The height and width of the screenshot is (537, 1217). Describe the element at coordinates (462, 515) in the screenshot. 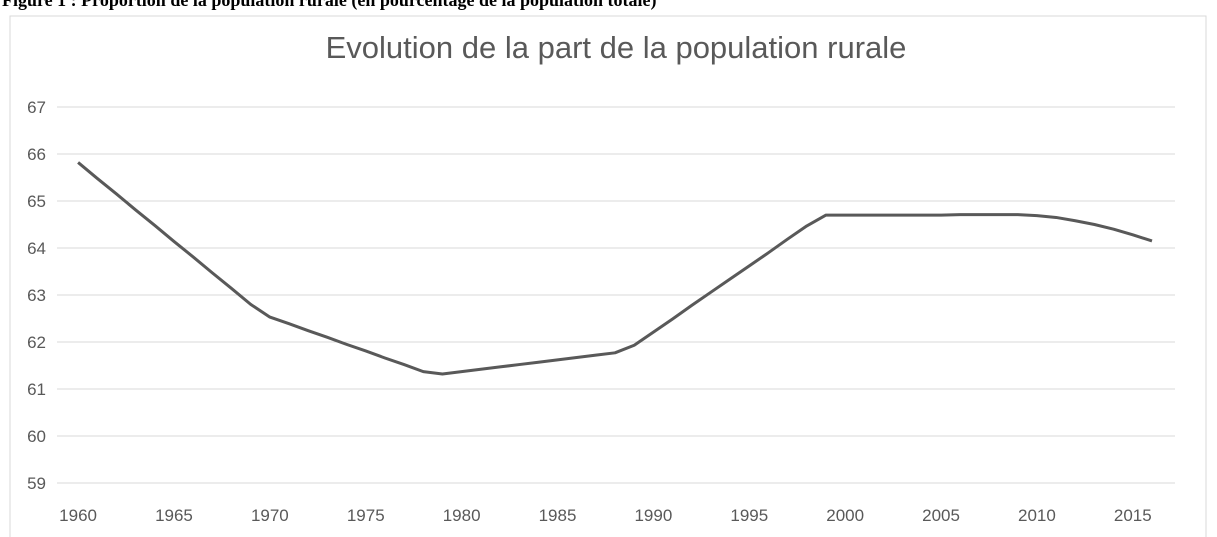

I see `x-tick-label: 1980` at that location.